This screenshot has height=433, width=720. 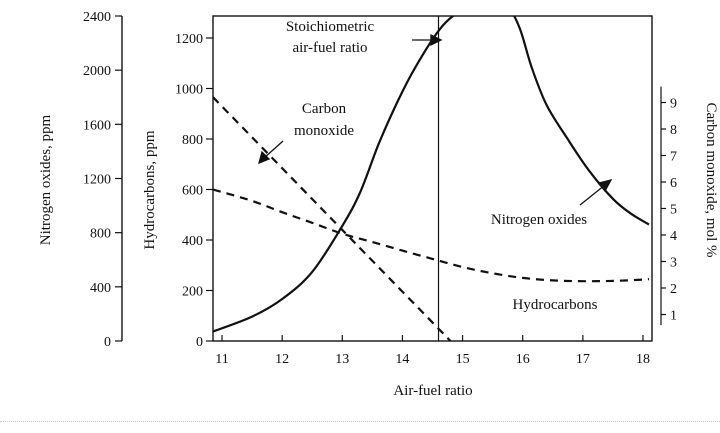 I want to click on bottom-dotted-rule, so click(x=360, y=421).